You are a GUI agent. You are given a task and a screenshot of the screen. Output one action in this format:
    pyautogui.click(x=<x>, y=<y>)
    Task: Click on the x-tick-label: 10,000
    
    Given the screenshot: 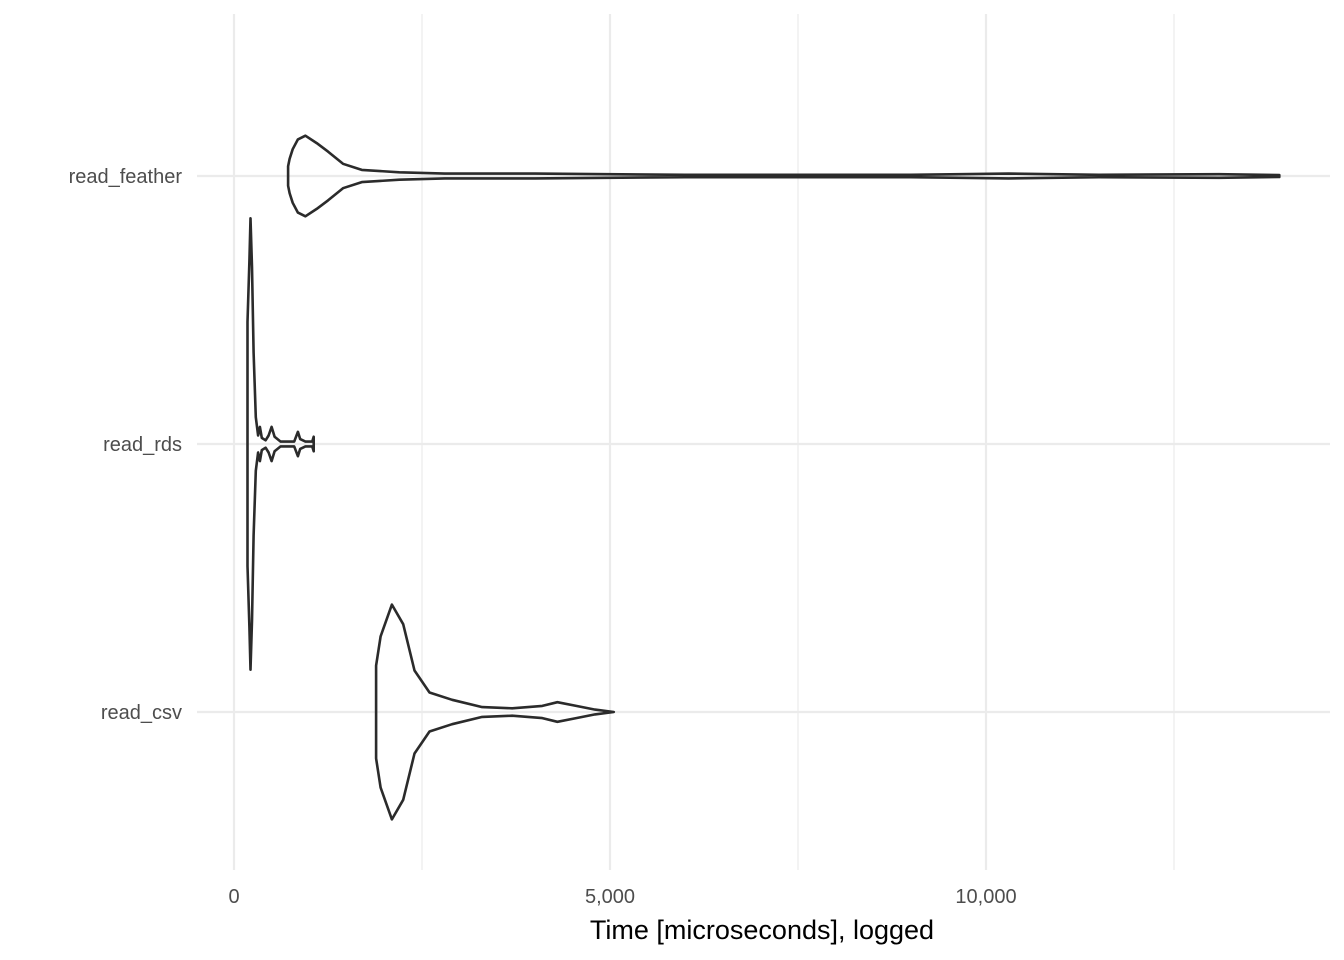 What is the action you would take?
    pyautogui.click(x=985, y=897)
    